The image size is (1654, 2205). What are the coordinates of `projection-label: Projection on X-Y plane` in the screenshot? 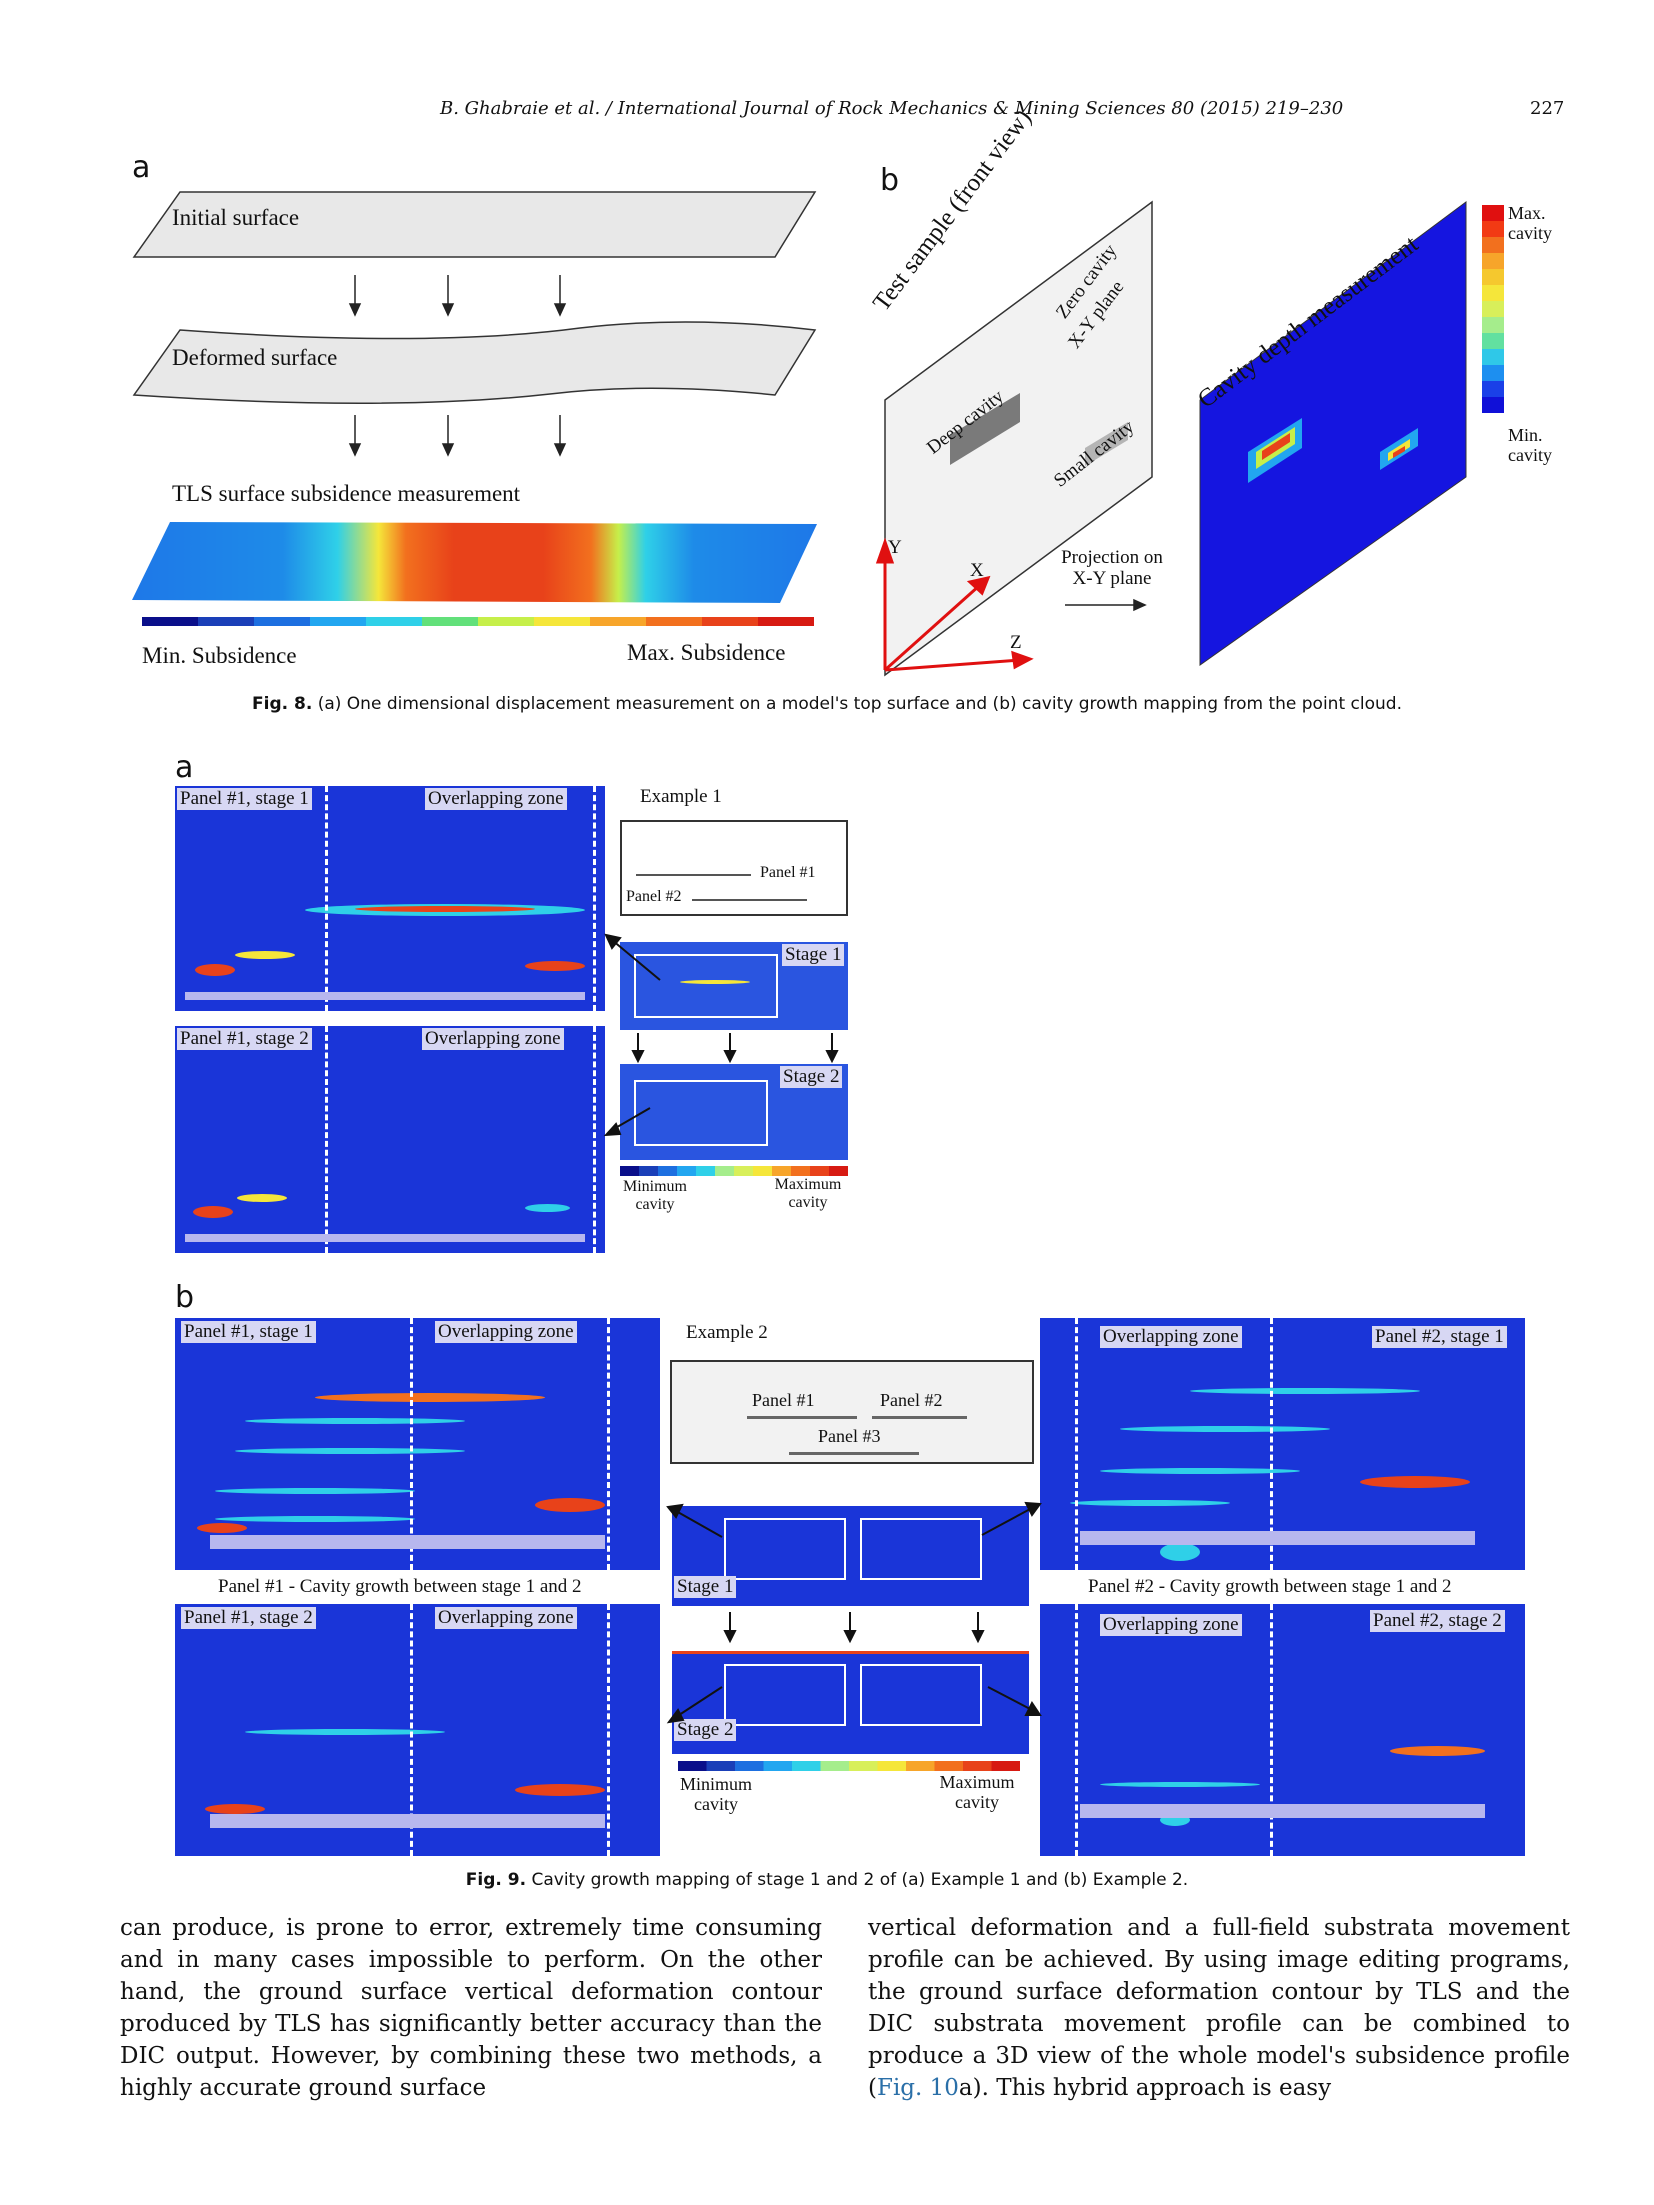 It's located at (1112, 568).